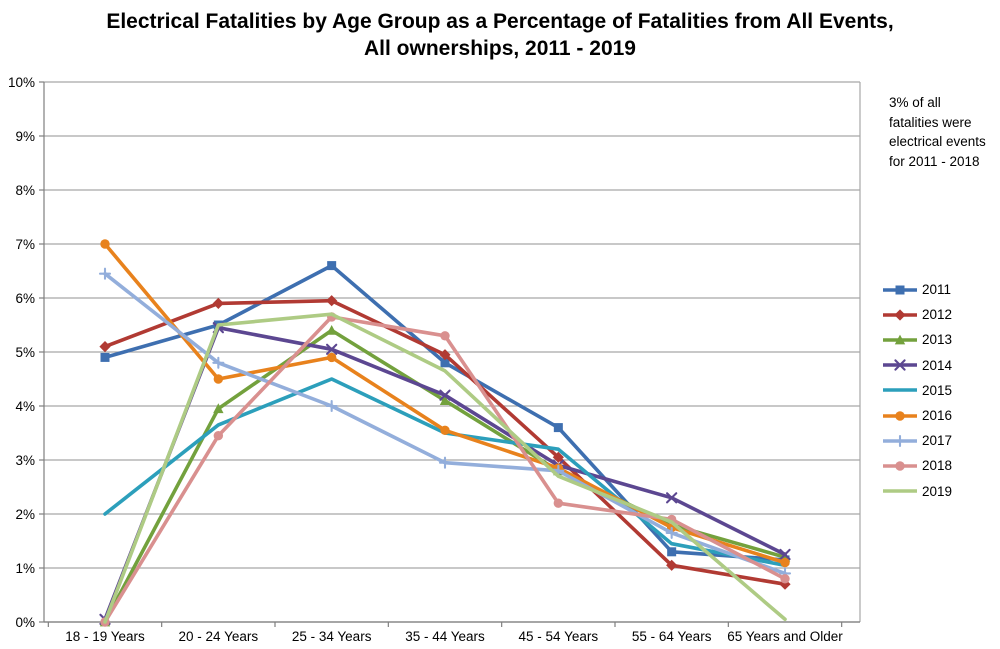  What do you see at coordinates (25, 622) in the screenshot?
I see `y-tick-label: 0%` at bounding box center [25, 622].